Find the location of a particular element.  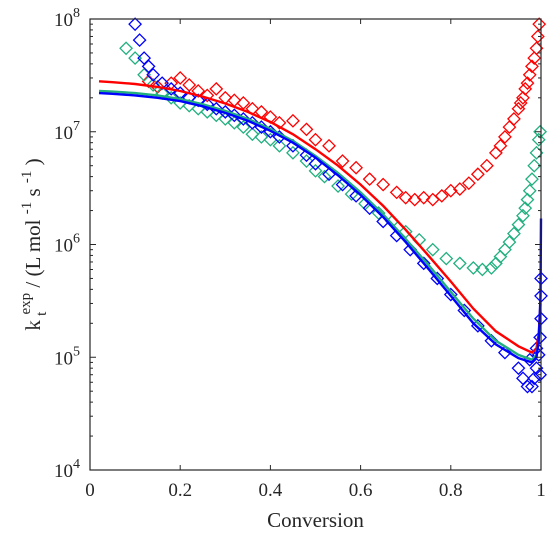

x-tick-label: 0 is located at coordinates (90, 490).